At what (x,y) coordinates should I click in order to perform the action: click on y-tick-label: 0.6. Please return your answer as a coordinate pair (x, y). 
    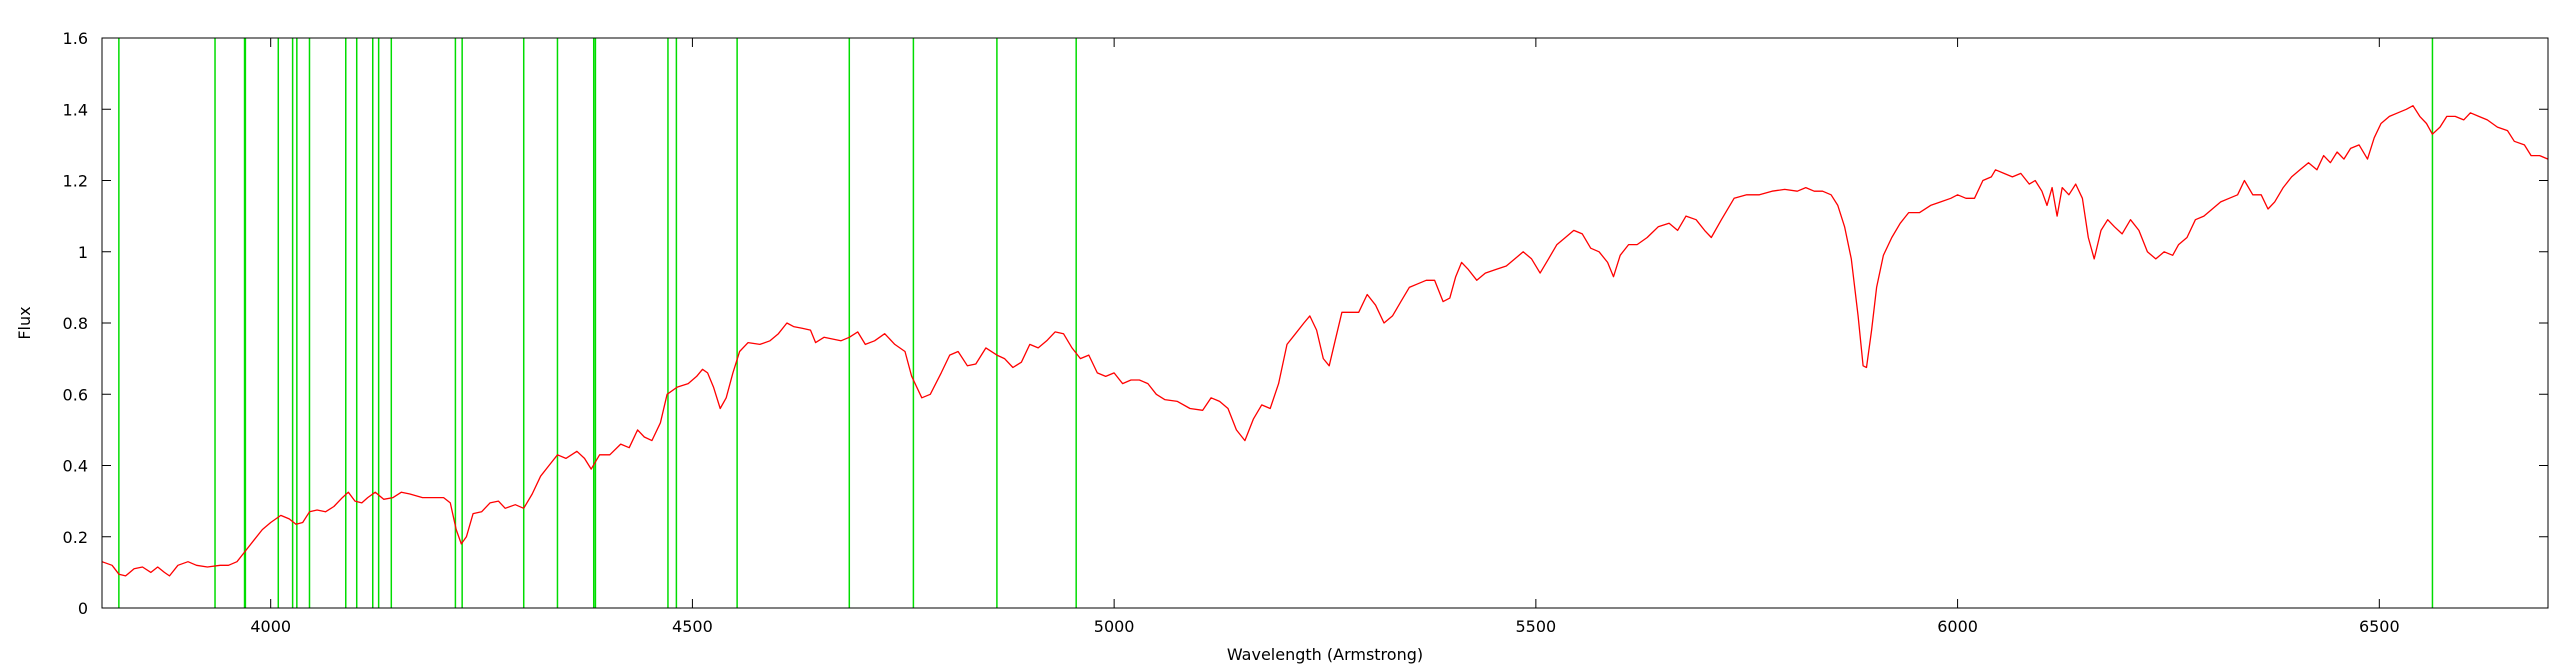
    Looking at the image, I should click on (75, 394).